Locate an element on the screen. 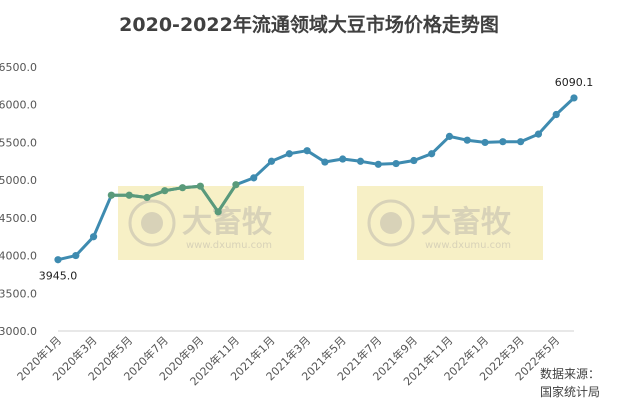  source-line-1: 数据来源： is located at coordinates (570, 374).